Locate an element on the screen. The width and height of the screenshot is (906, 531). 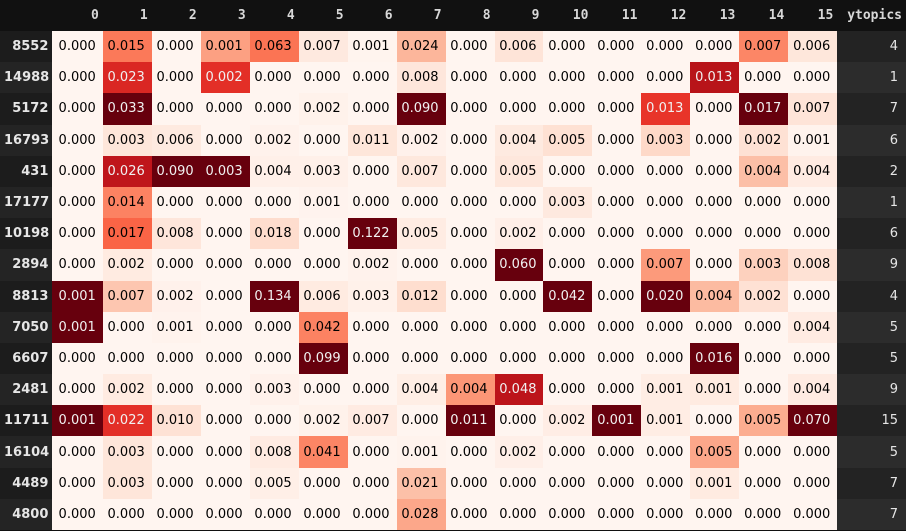
cell-col-9: 0.004 is located at coordinates (519, 140).